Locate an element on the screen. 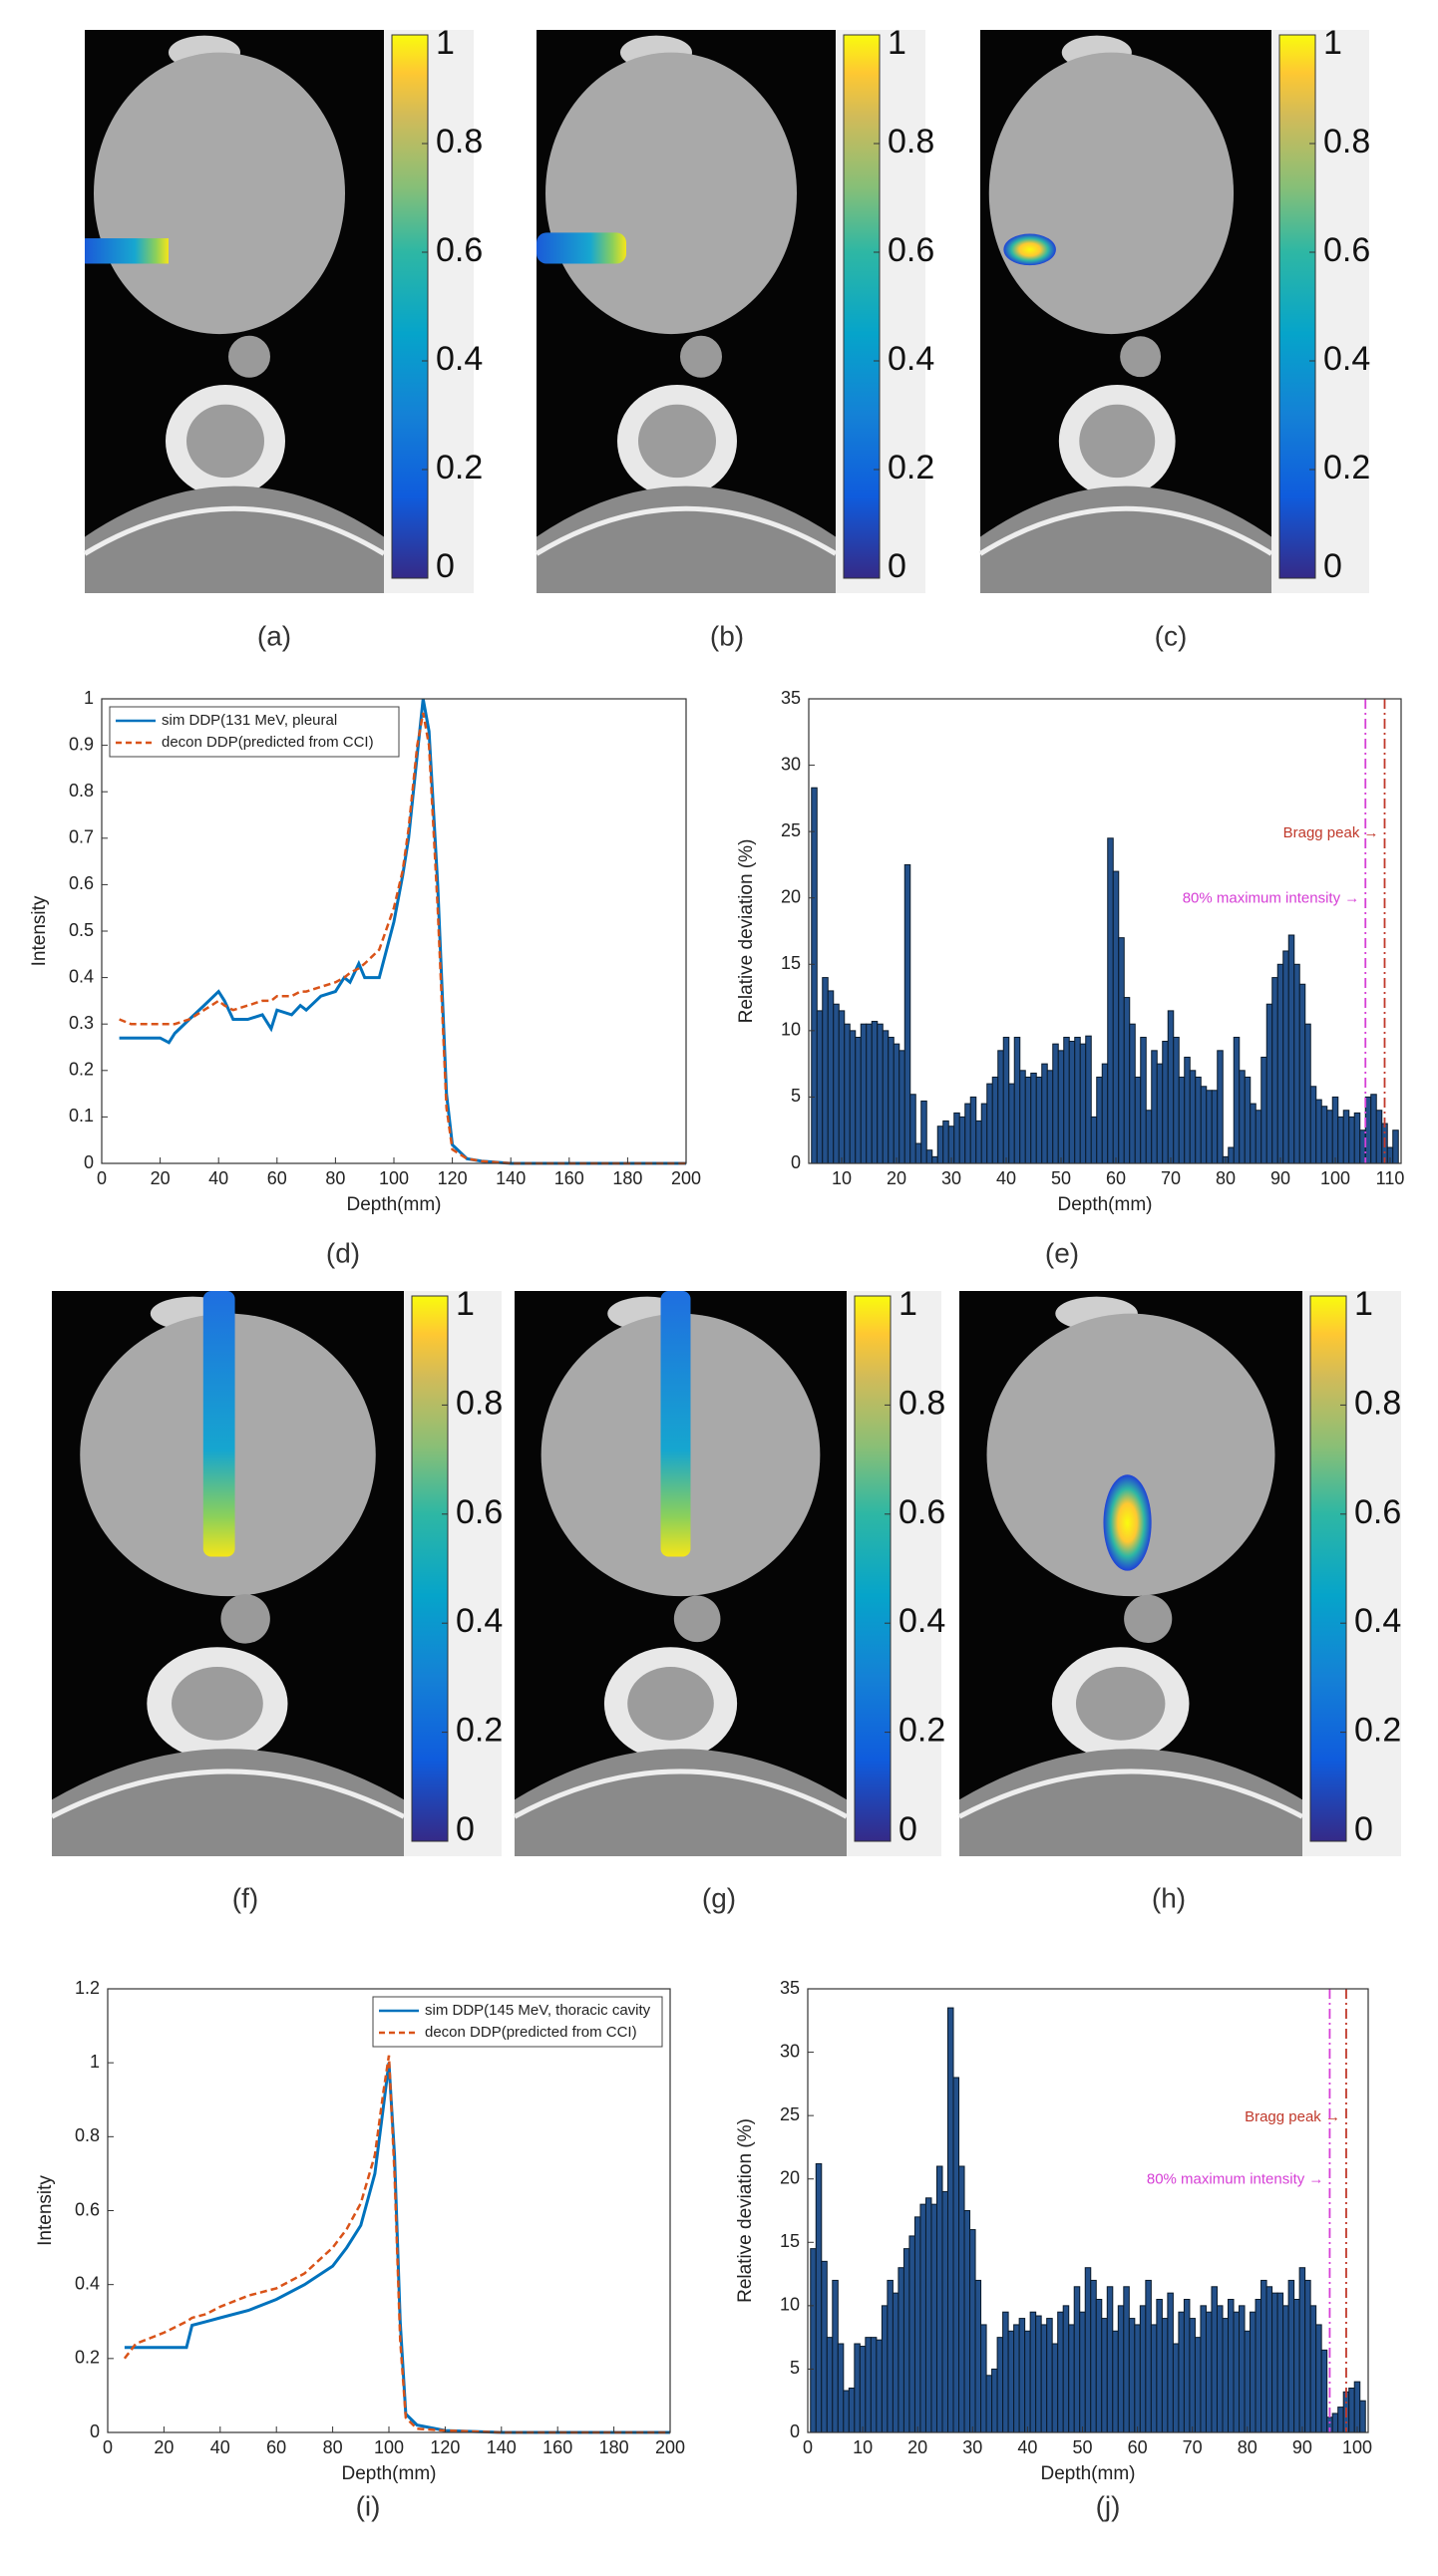 This screenshot has height=2576, width=1438. panel-label: (d) is located at coordinates (343, 1252).